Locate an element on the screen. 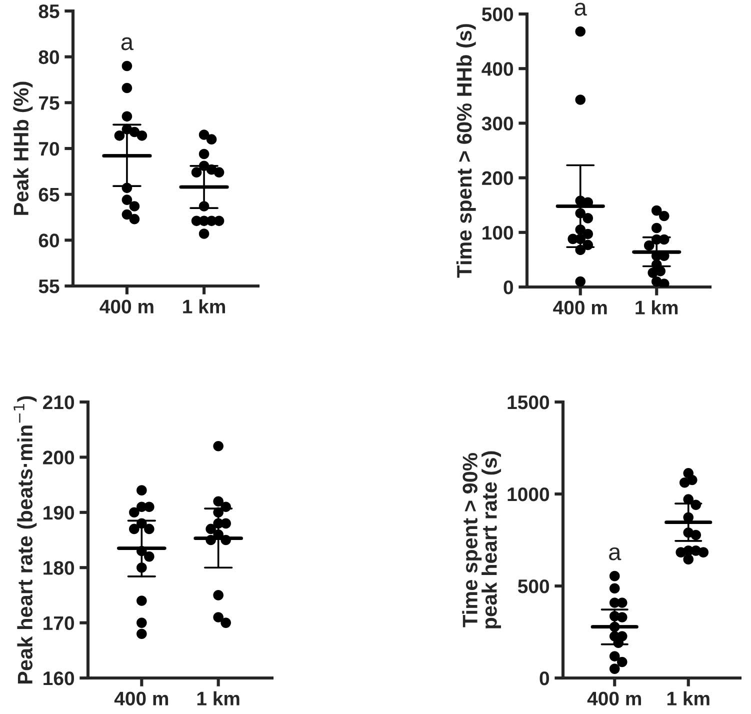  y-tick-label: 80 is located at coordinates (49, 57).